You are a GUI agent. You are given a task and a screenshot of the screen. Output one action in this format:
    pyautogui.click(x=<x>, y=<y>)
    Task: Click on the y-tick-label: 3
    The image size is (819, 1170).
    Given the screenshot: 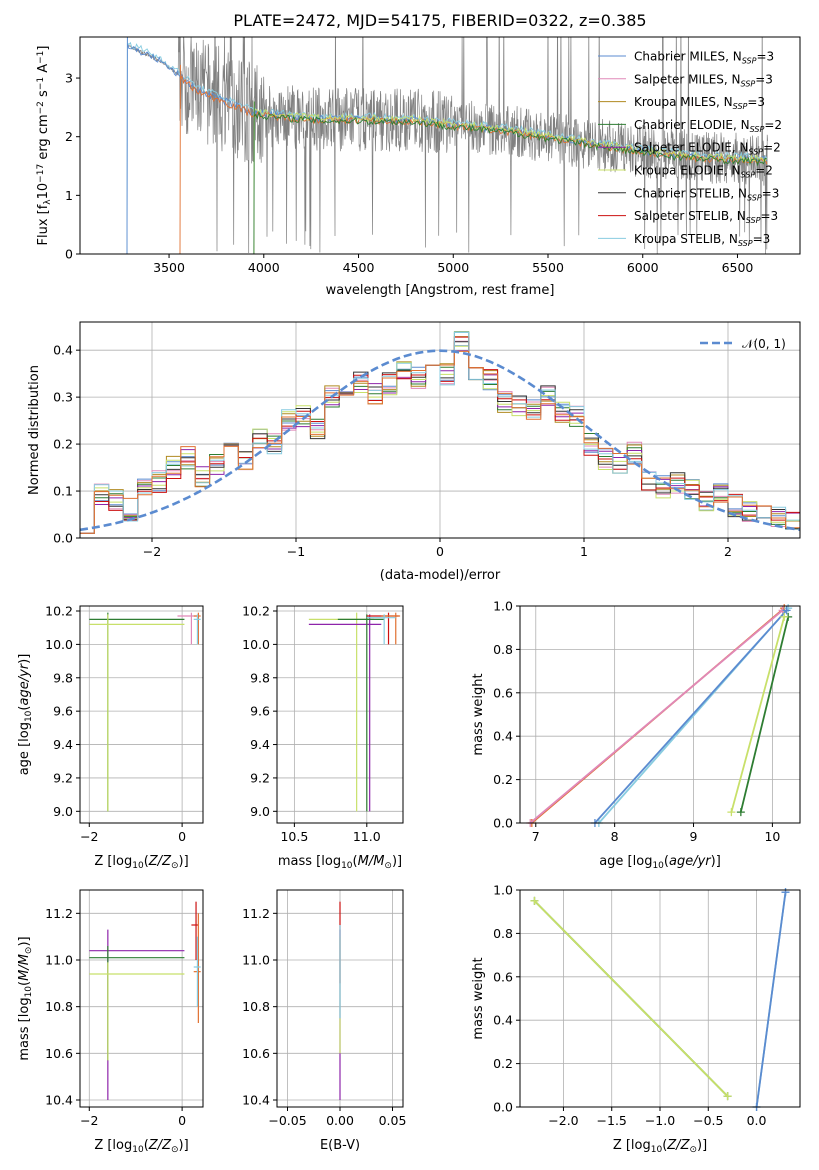 What is the action you would take?
    pyautogui.click(x=69, y=78)
    